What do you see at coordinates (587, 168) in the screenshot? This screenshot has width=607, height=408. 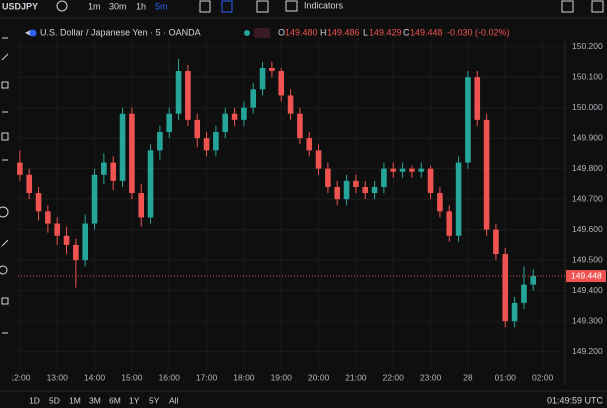 I see `y-tick-label: 149.800` at bounding box center [587, 168].